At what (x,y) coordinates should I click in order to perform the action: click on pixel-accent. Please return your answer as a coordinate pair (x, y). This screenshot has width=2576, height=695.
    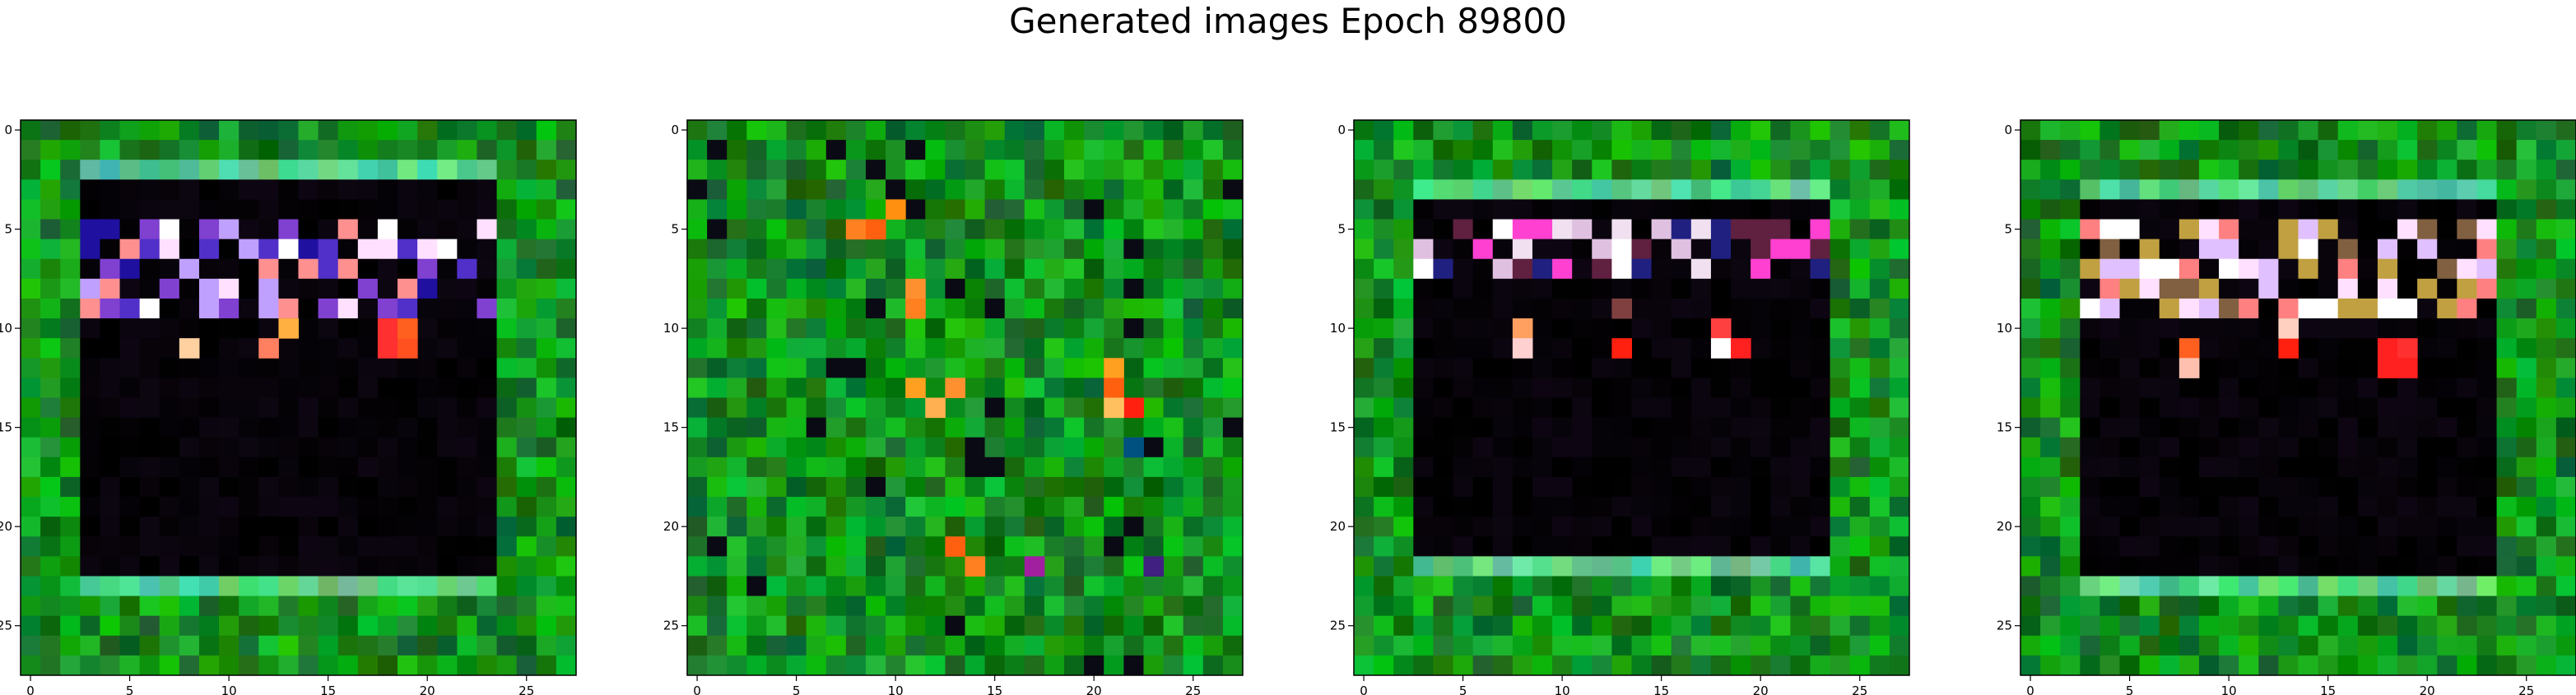
    Looking at the image, I should click on (915, 308).